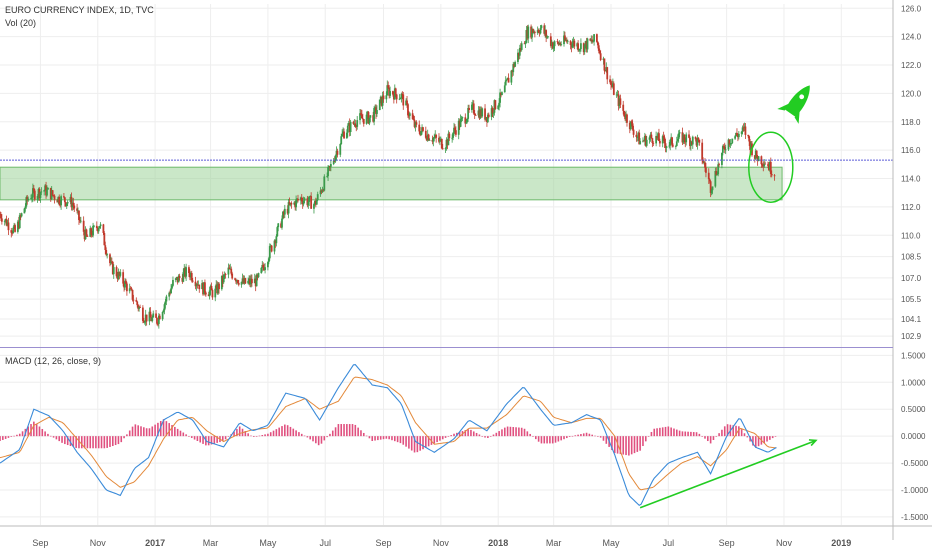 The width and height of the screenshot is (932, 550). Describe the element at coordinates (911, 179) in the screenshot. I see `price-tick-label: 114.0` at that location.